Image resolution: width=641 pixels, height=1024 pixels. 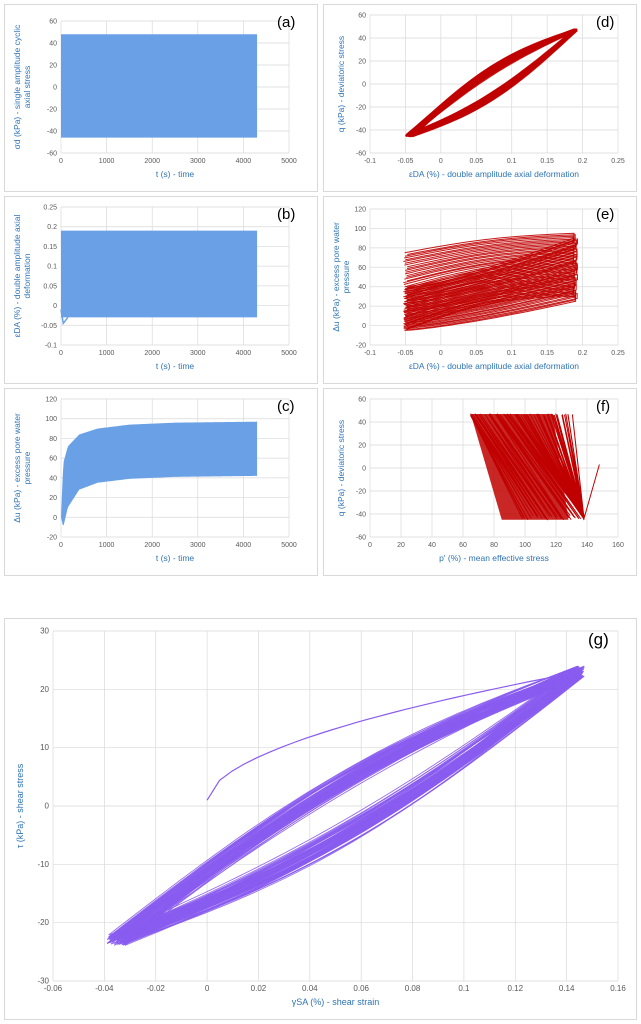 I want to click on series-d, so click(x=491, y=83).